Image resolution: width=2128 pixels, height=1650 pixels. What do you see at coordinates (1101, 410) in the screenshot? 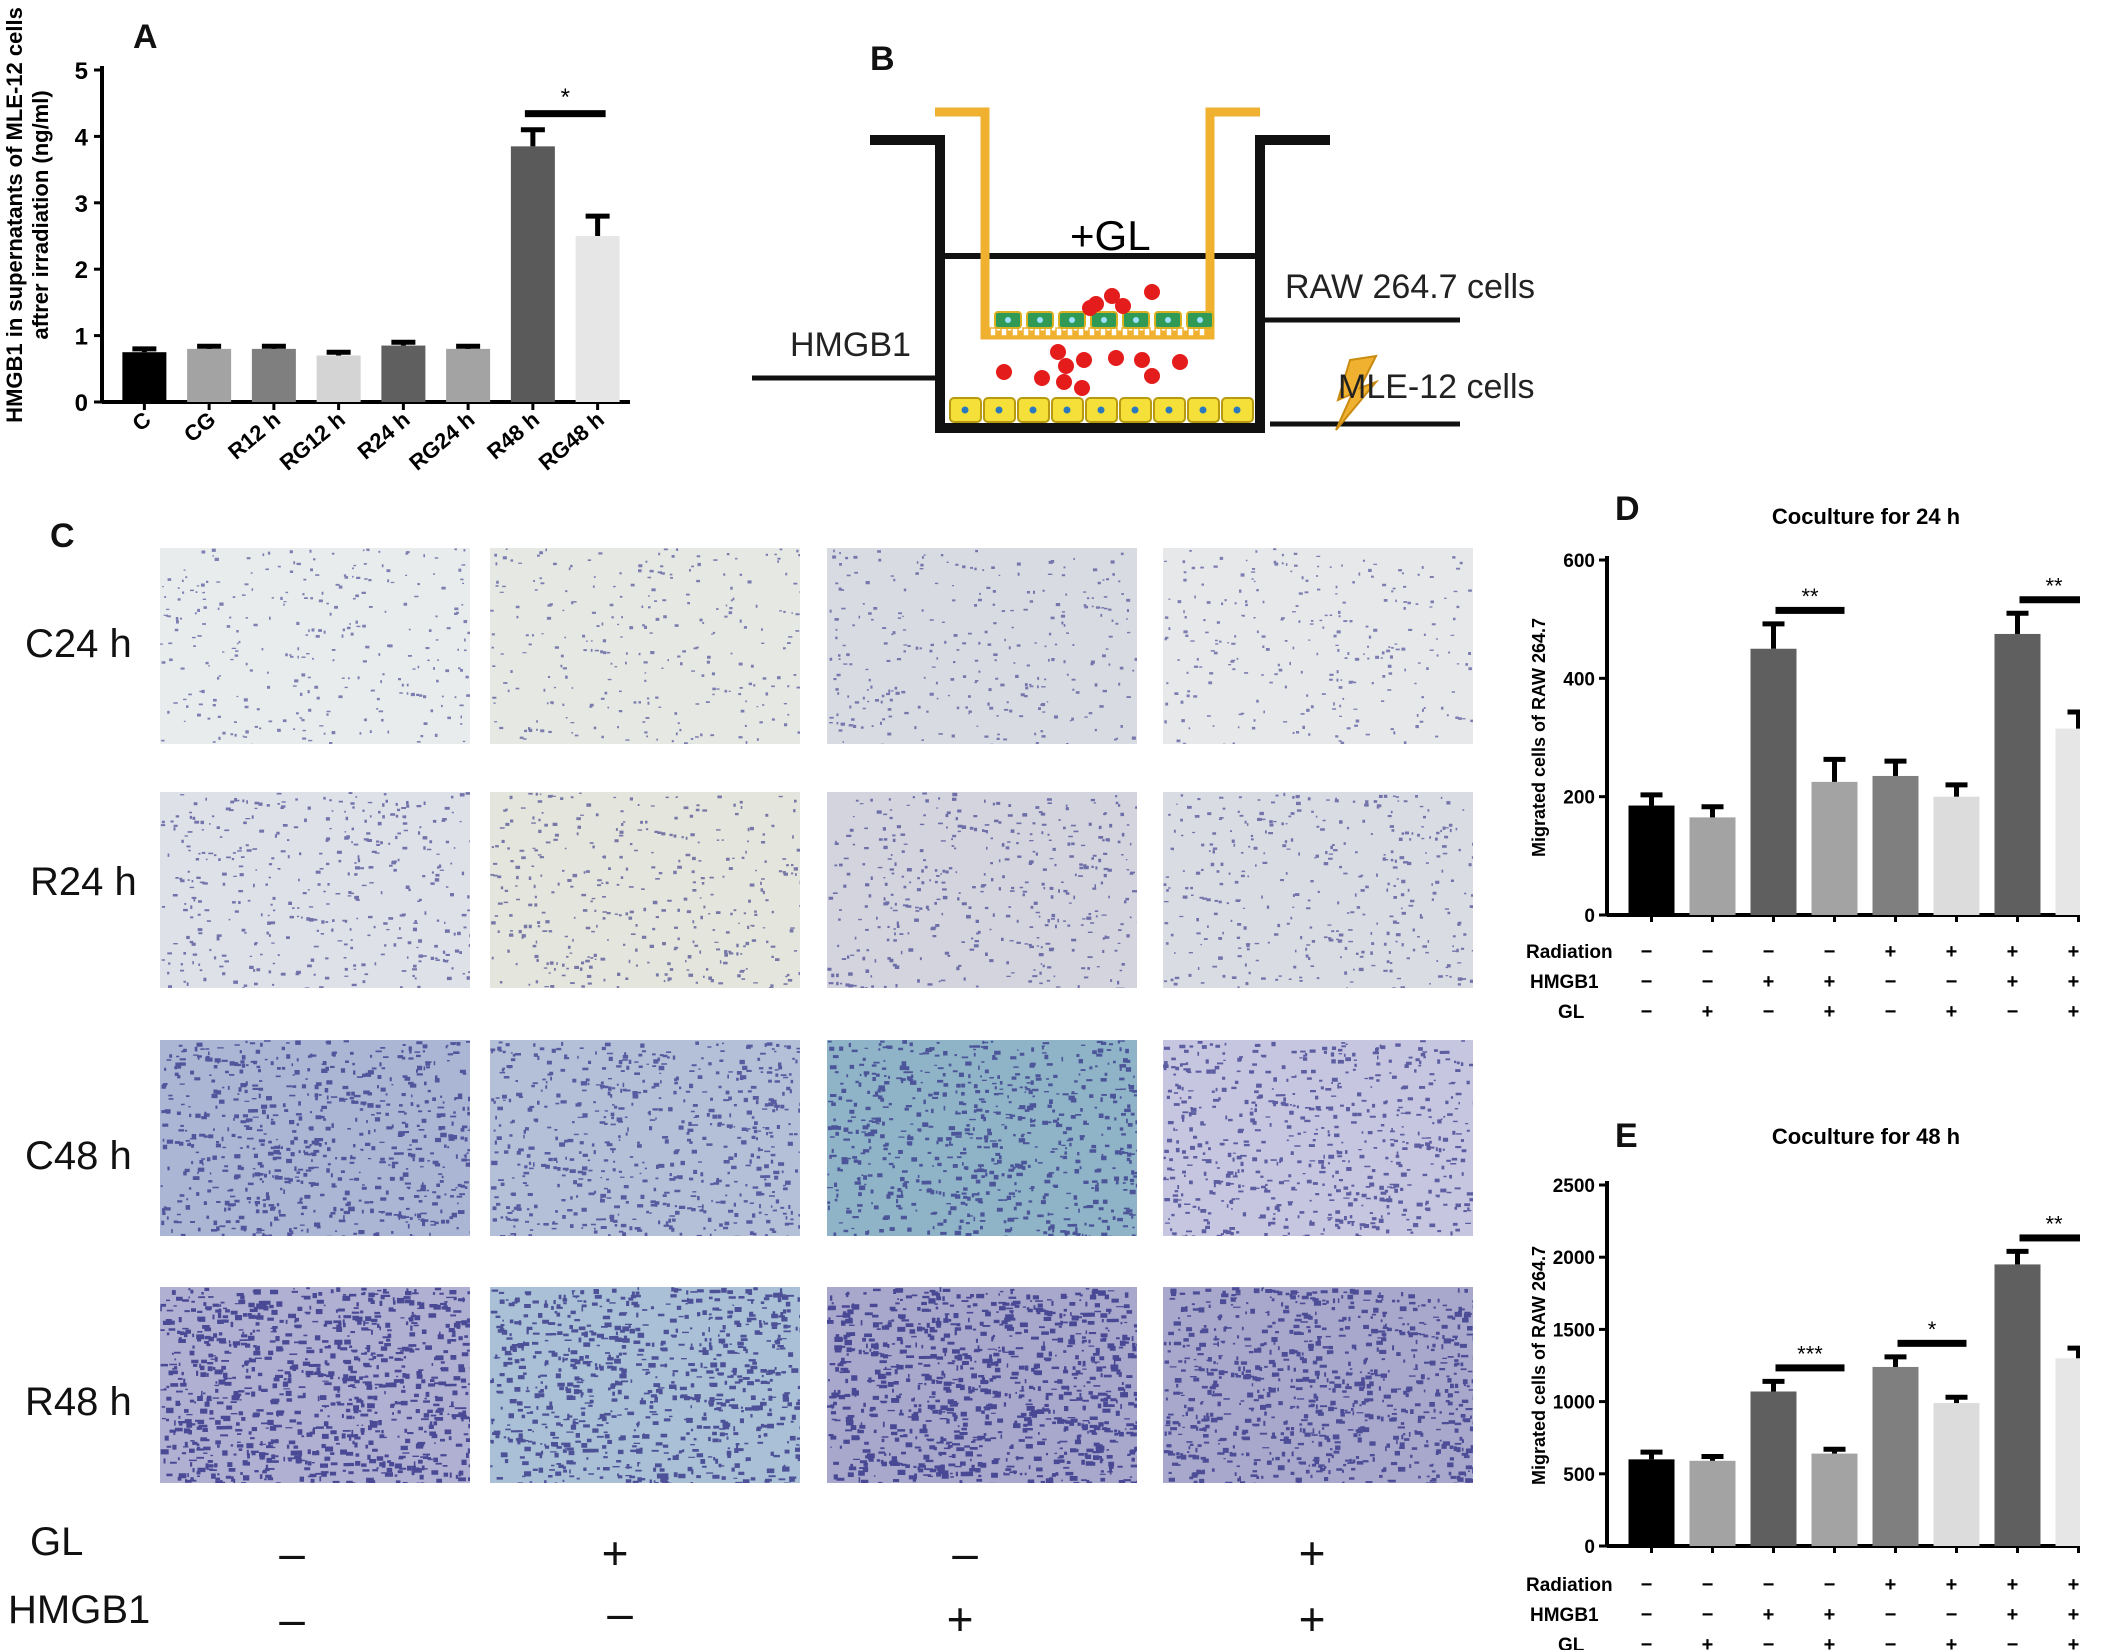
I see `mle-12-cells` at bounding box center [1101, 410].